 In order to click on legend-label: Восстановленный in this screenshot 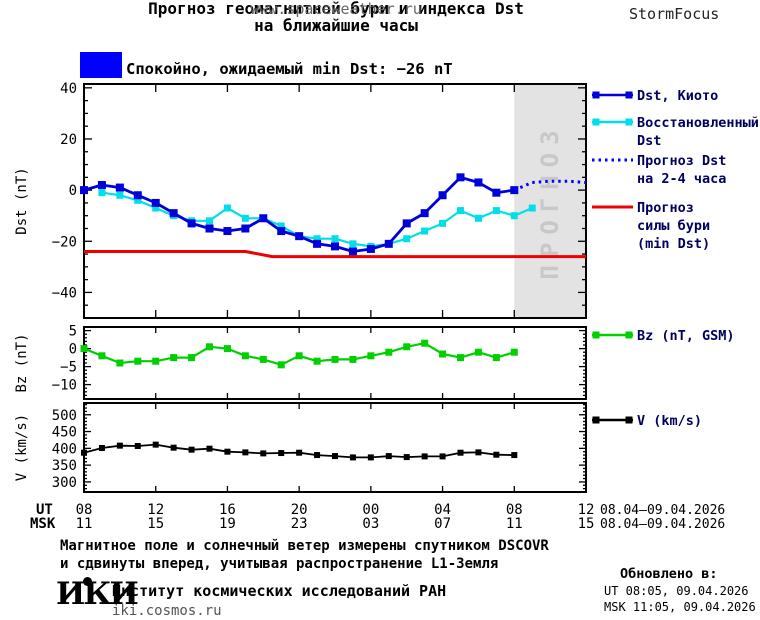, I will do `click(698, 123)`.